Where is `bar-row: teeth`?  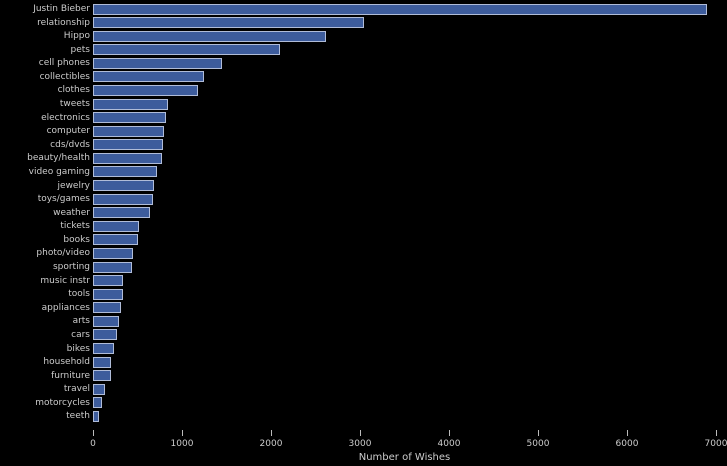
bar-row: teeth is located at coordinates (363, 416).